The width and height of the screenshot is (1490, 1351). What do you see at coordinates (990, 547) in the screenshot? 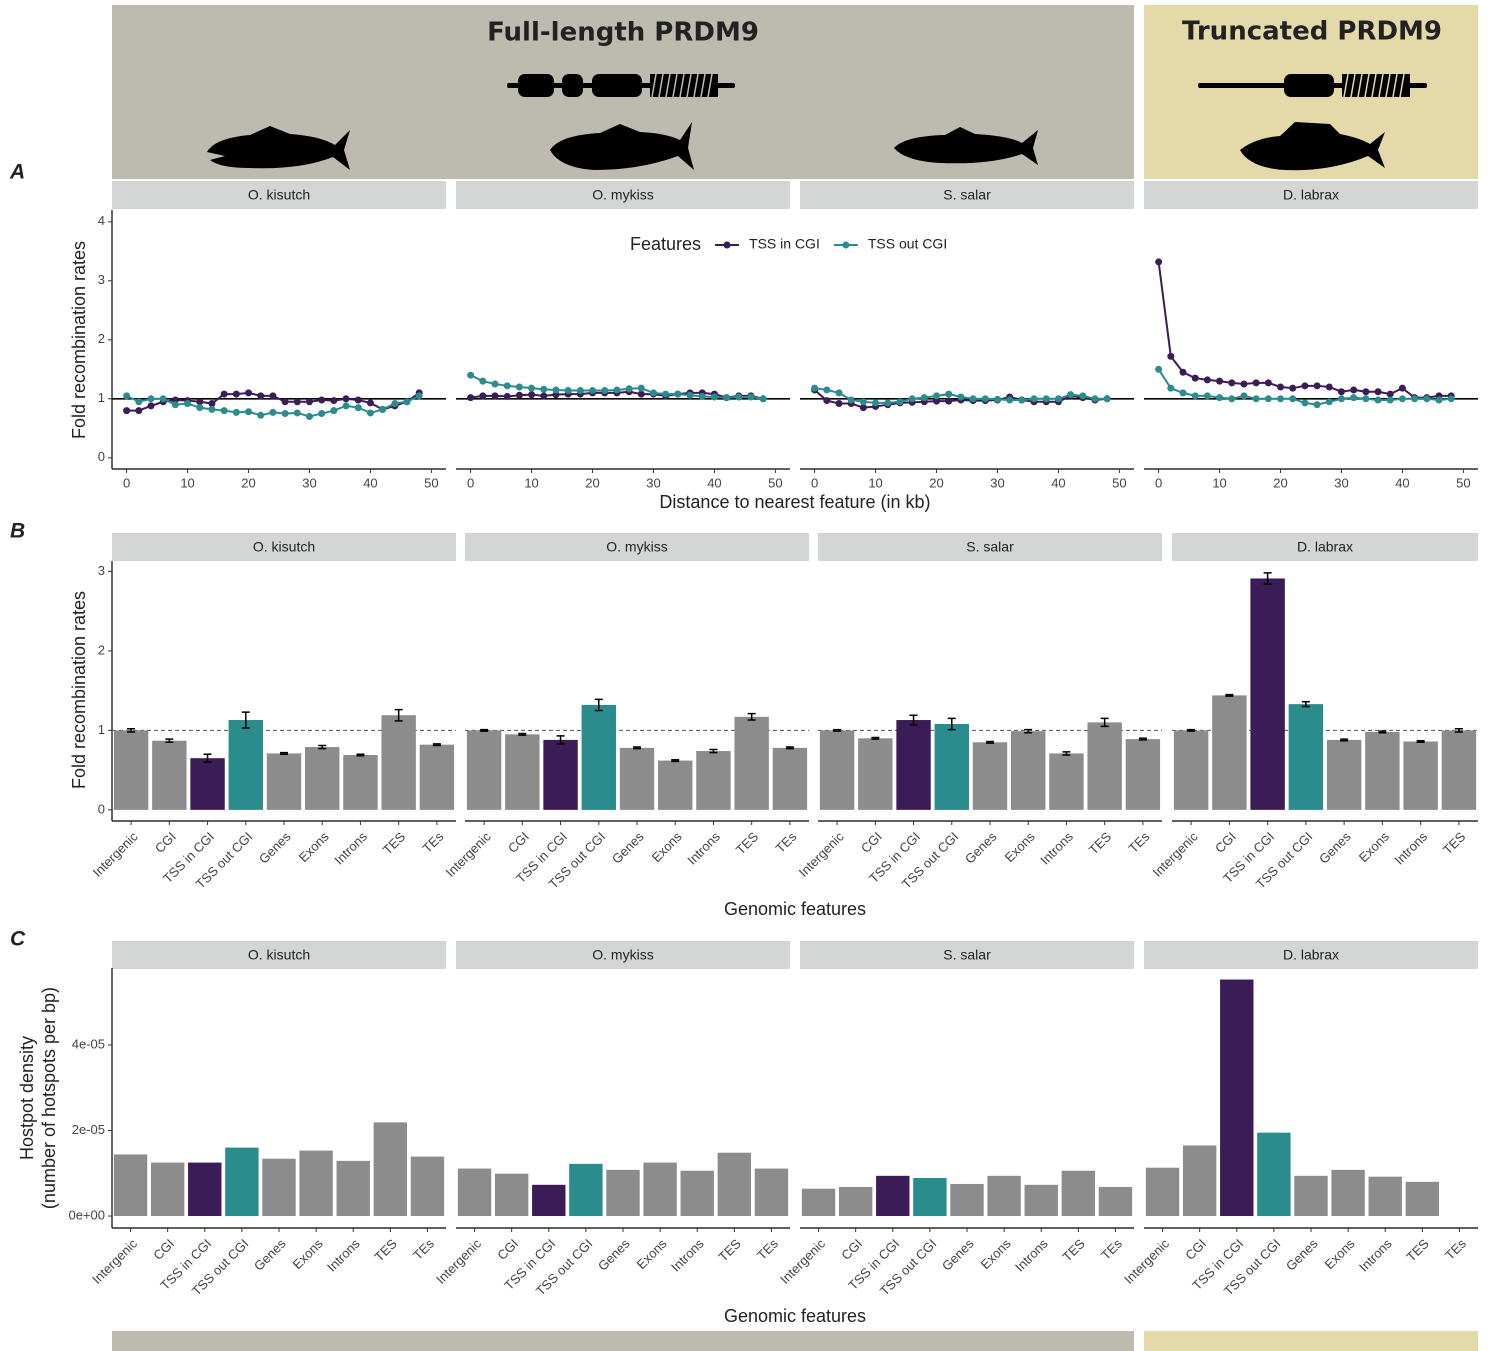
I see `facet-label: S. salar` at bounding box center [990, 547].